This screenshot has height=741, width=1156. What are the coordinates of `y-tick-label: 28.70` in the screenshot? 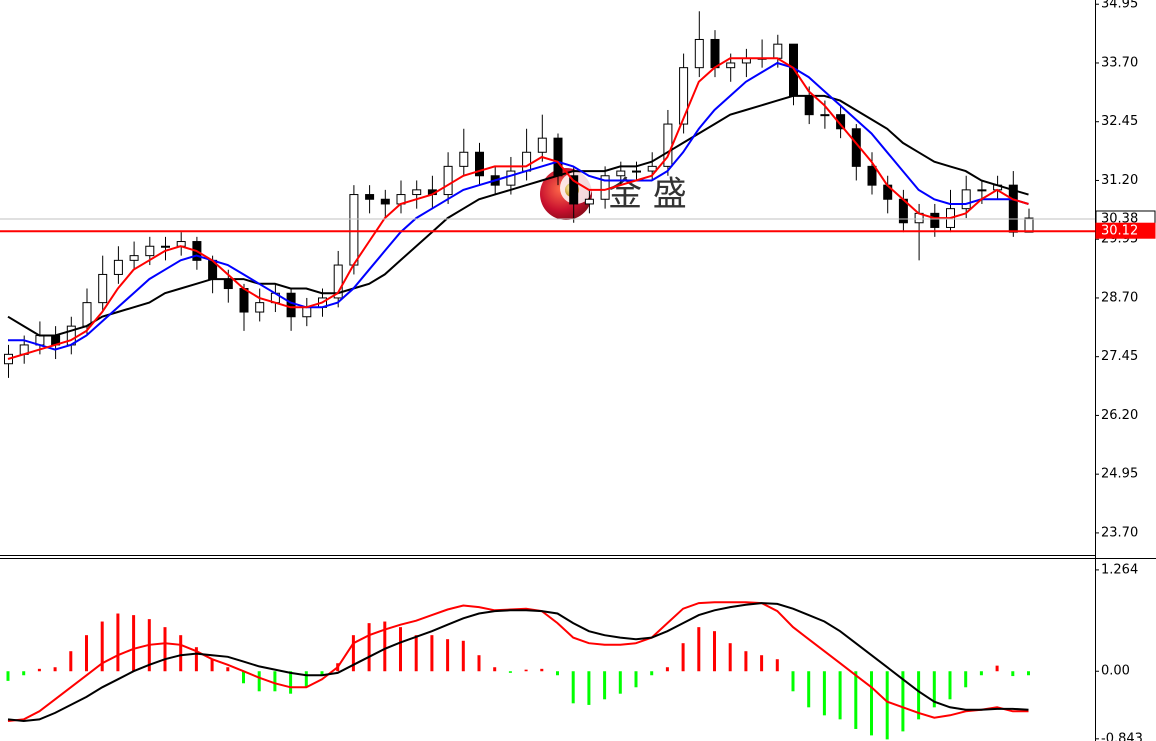 It's located at (1119, 297).